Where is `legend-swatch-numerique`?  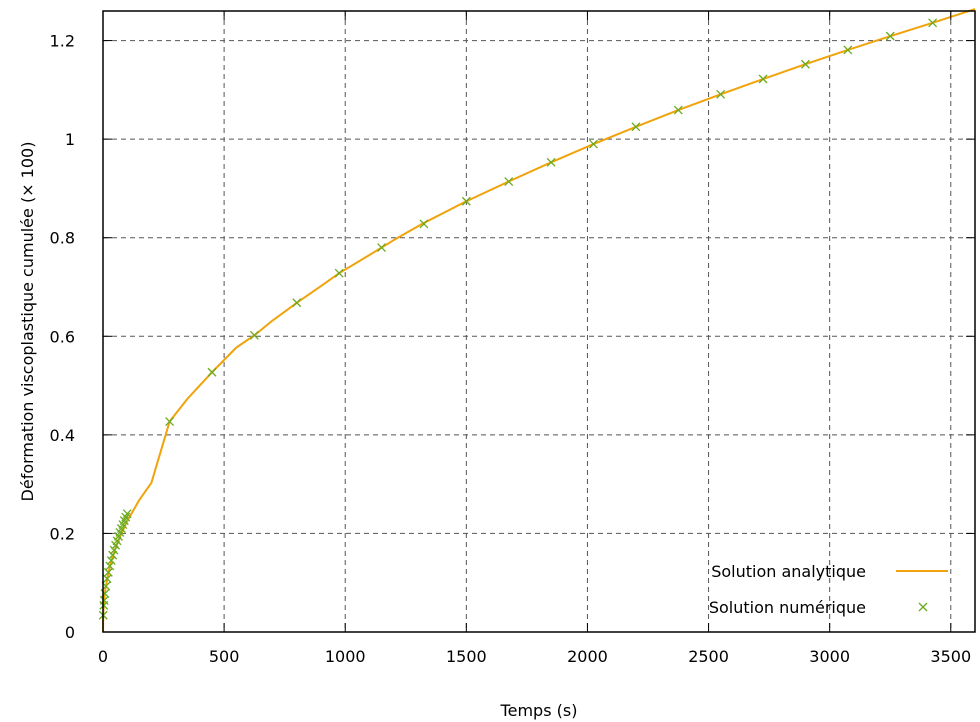 legend-swatch-numerique is located at coordinates (923, 607).